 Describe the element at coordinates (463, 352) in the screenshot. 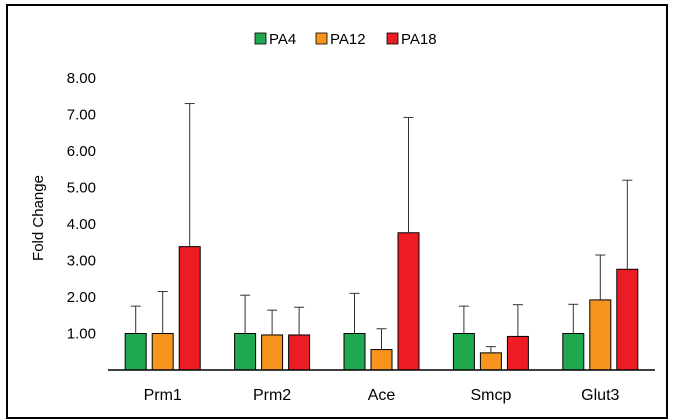

I see `bar-pa4-smcp` at that location.